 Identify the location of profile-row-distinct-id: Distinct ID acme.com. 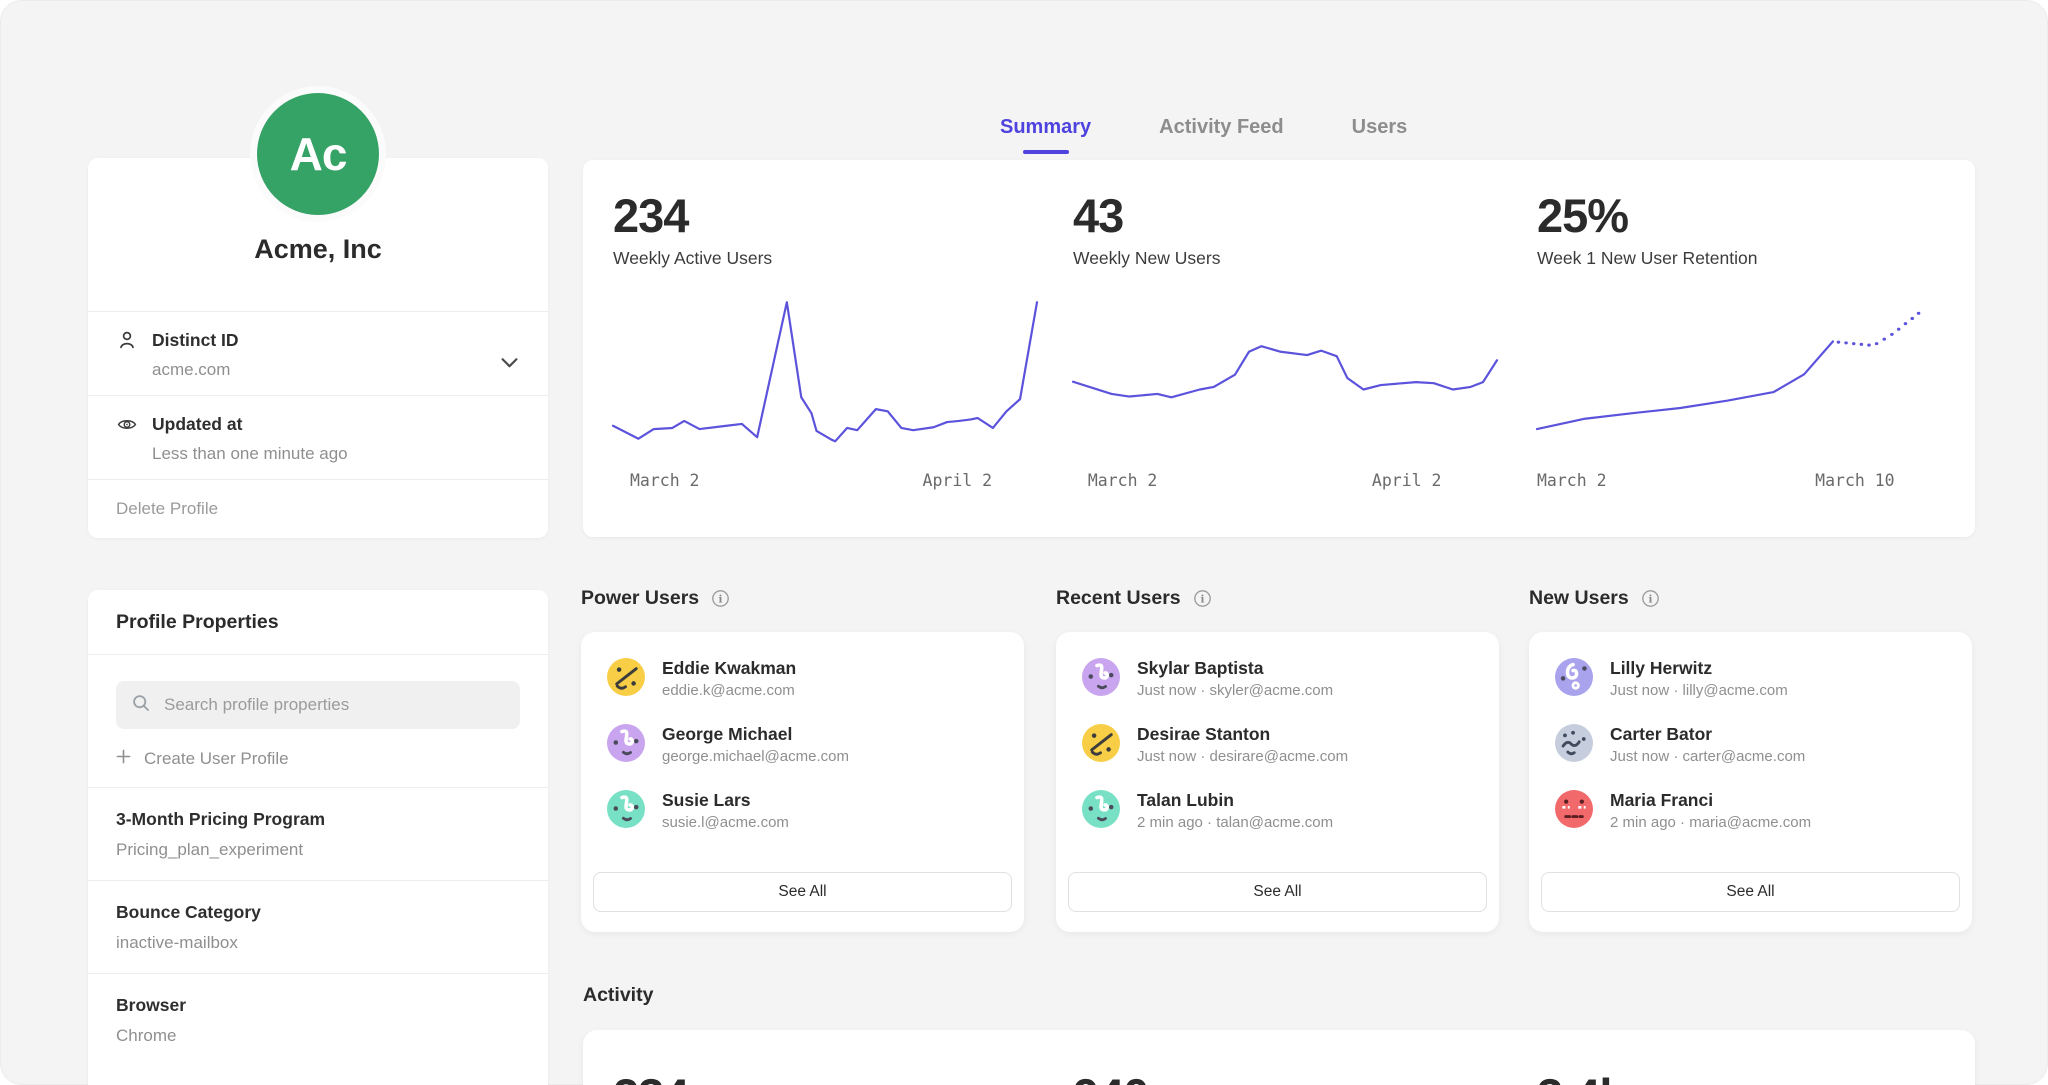
(318, 353).